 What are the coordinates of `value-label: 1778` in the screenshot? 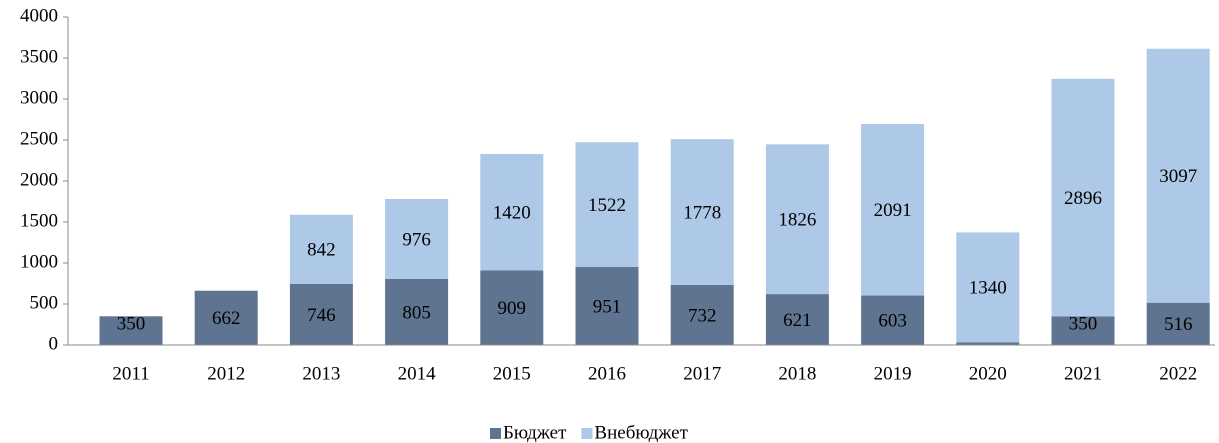 It's located at (702, 212).